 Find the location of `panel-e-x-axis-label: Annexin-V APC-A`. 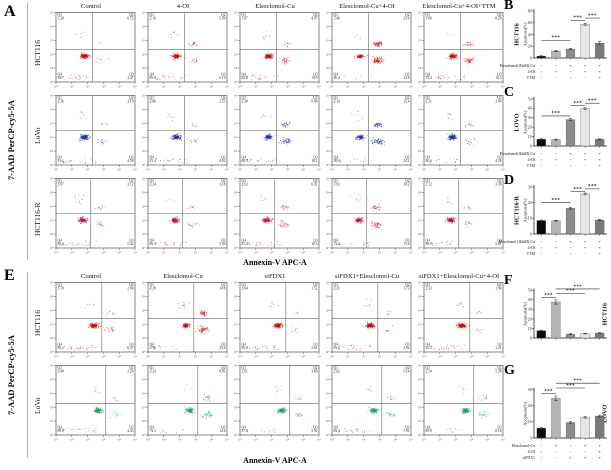

panel-e-x-axis-label: Annexin-V APC-A is located at coordinates (275, 460).